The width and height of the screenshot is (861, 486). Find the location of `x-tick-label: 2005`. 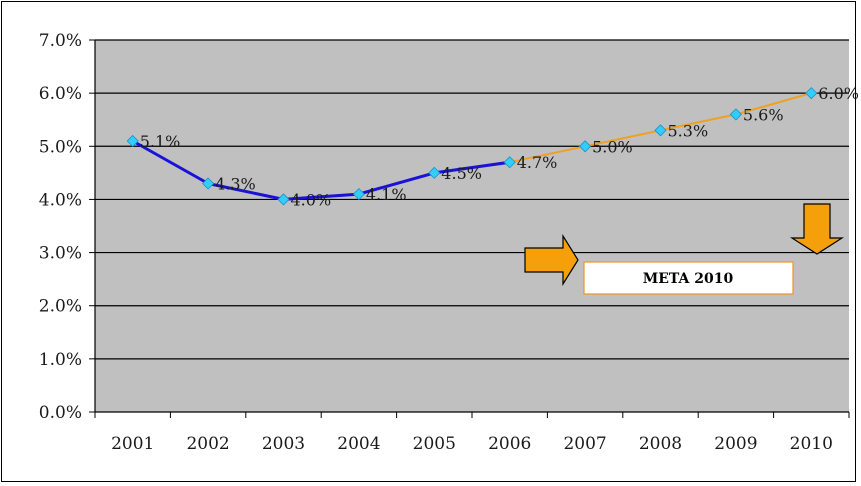

x-tick-label: 2005 is located at coordinates (434, 444).